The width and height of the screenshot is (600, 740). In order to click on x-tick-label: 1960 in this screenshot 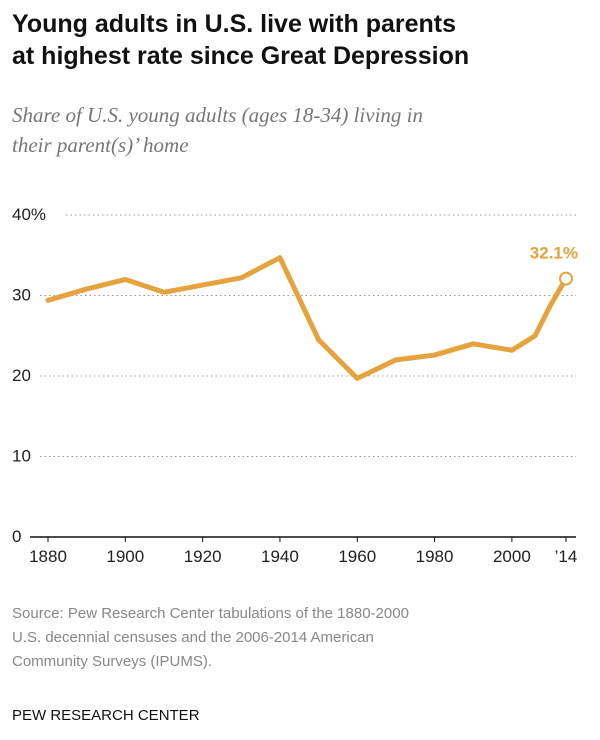, I will do `click(357, 556)`.